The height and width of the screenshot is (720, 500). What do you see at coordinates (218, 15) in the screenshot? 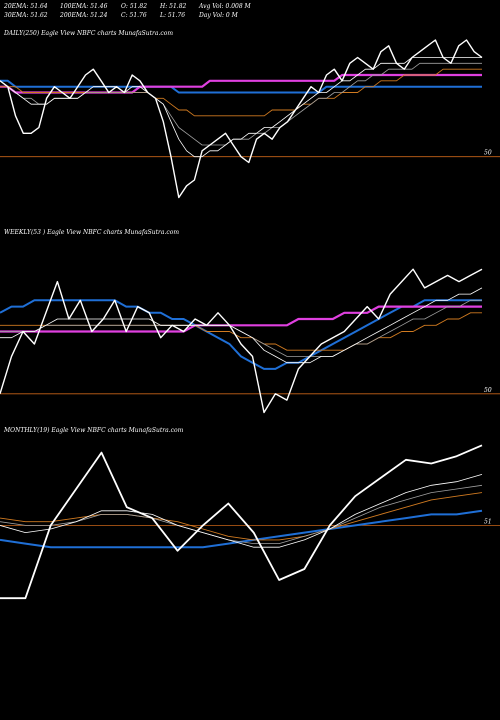
I see `header-day-vol: Day Vol: 0 M` at bounding box center [218, 15].